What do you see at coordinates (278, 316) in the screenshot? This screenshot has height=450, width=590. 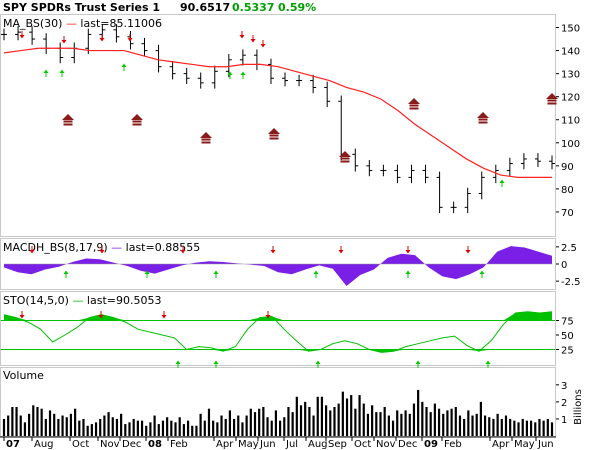 I see `sto-overbought-fill` at bounding box center [278, 316].